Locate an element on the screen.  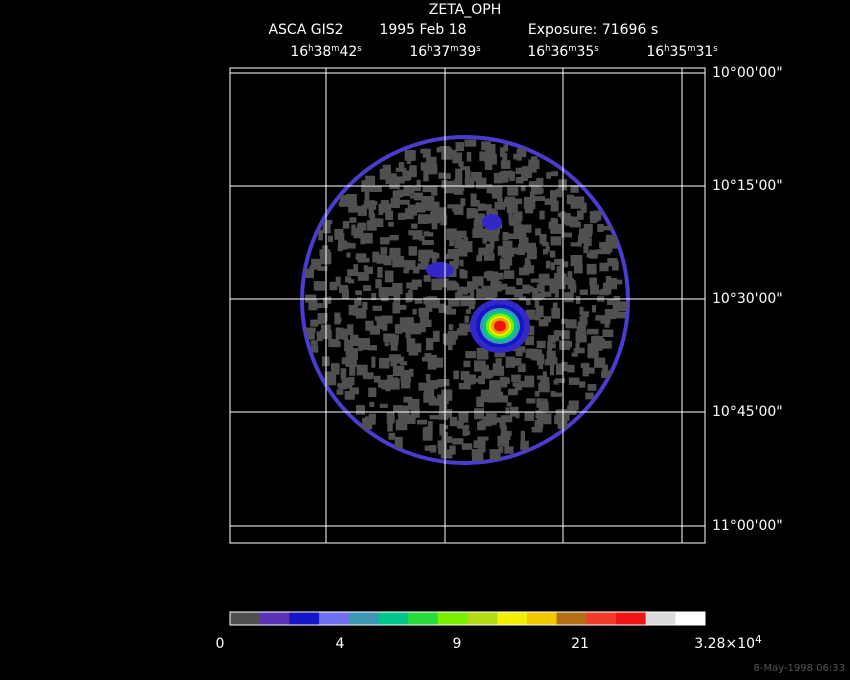
ra-label: 16h36m35s is located at coordinates (562, 52).